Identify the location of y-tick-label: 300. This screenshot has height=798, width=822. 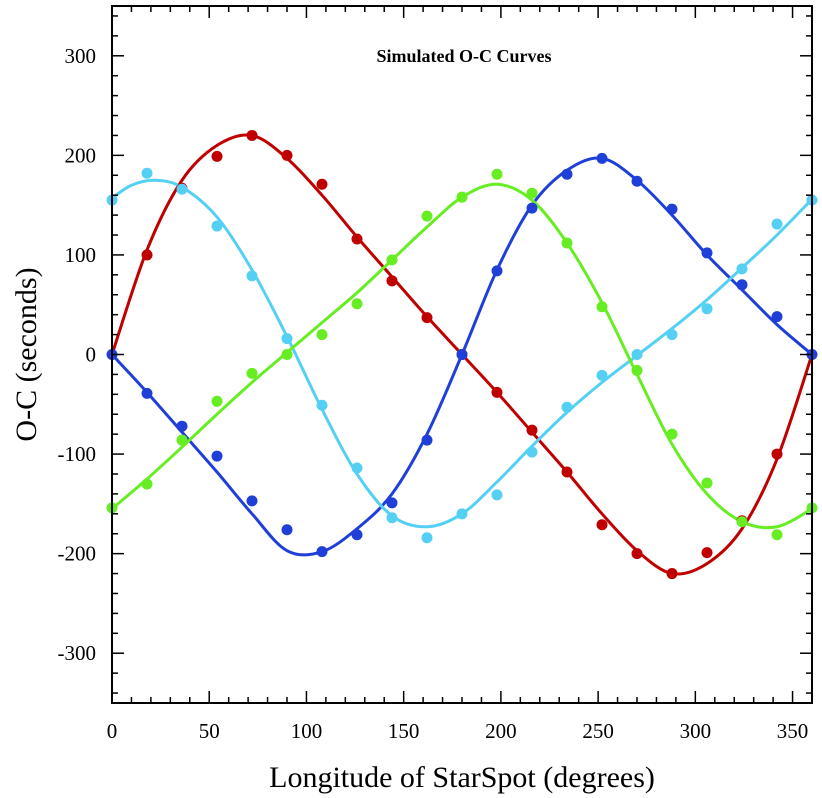
(81, 56).